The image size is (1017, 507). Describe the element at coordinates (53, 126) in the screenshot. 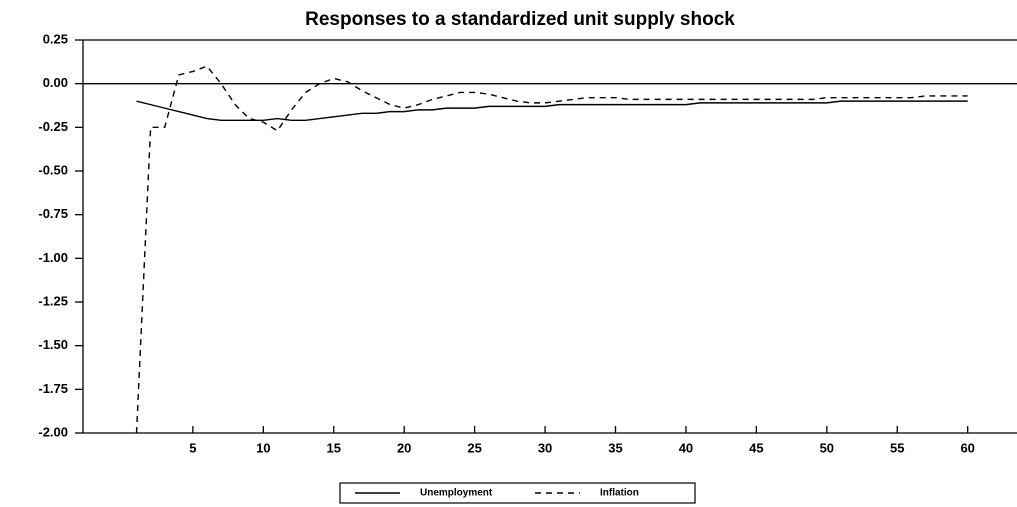

I see `y-tick-label: -0.25` at that location.